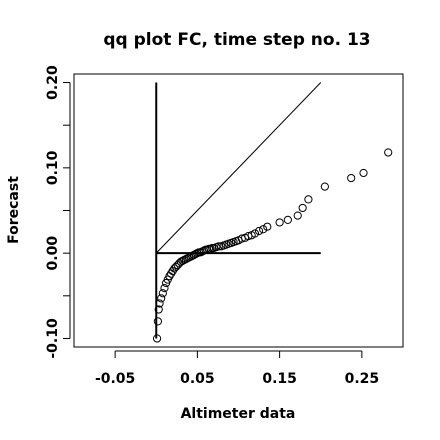 The image size is (440, 440). I want to click on identity-line, so click(238, 168).